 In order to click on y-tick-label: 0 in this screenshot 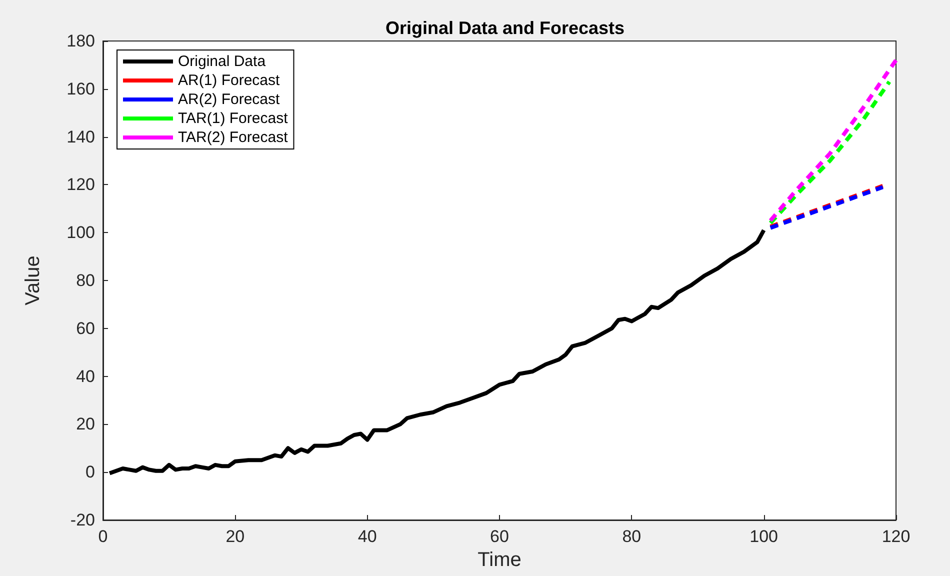, I will do `click(90, 472)`.